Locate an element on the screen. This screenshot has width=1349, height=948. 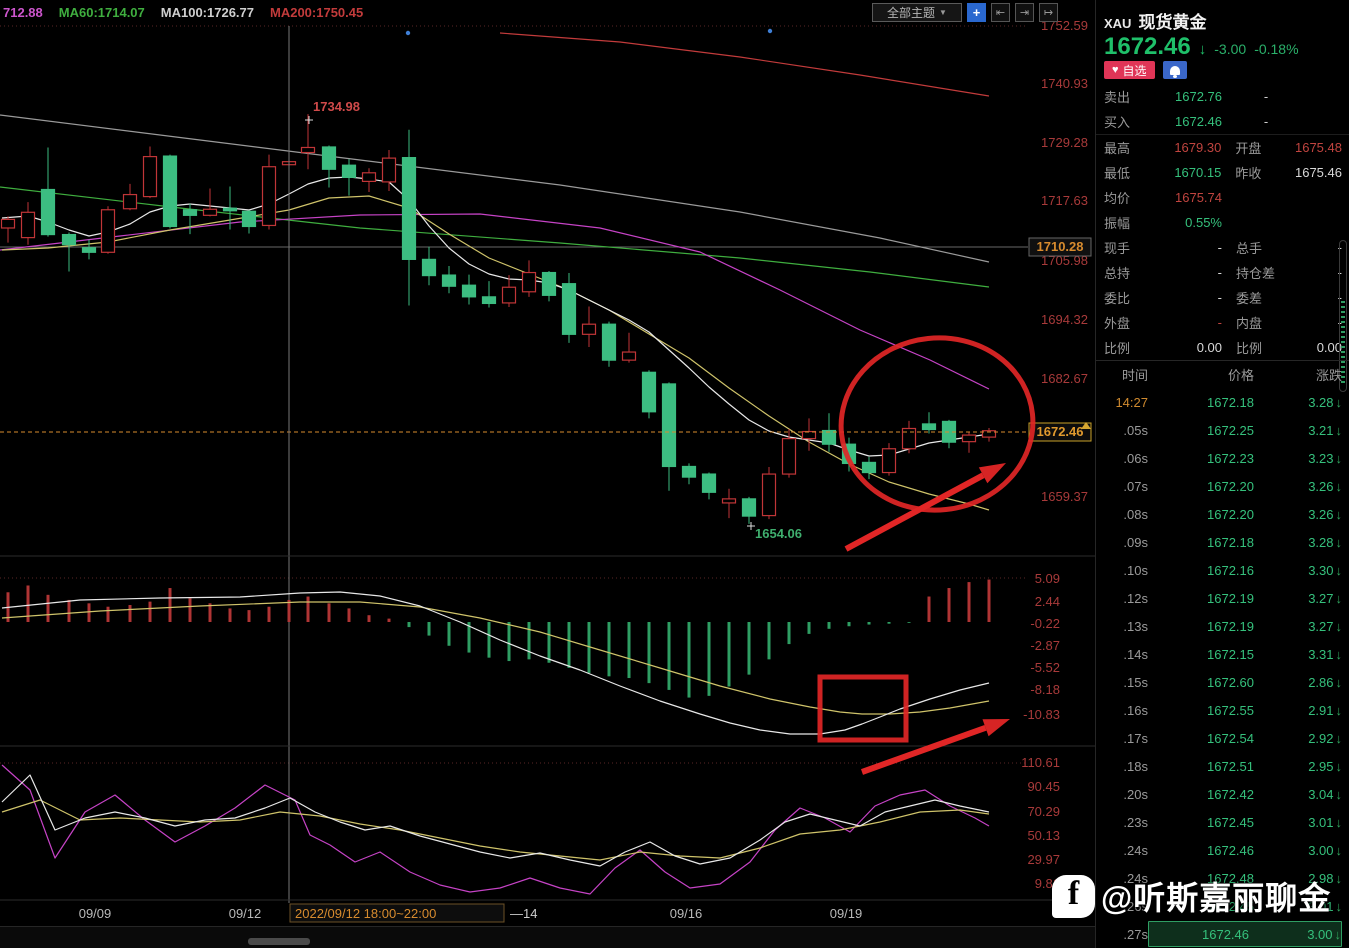
trade-row: .16s 1672.55 2.91 ↓ is located at coordinates (1222, 710).